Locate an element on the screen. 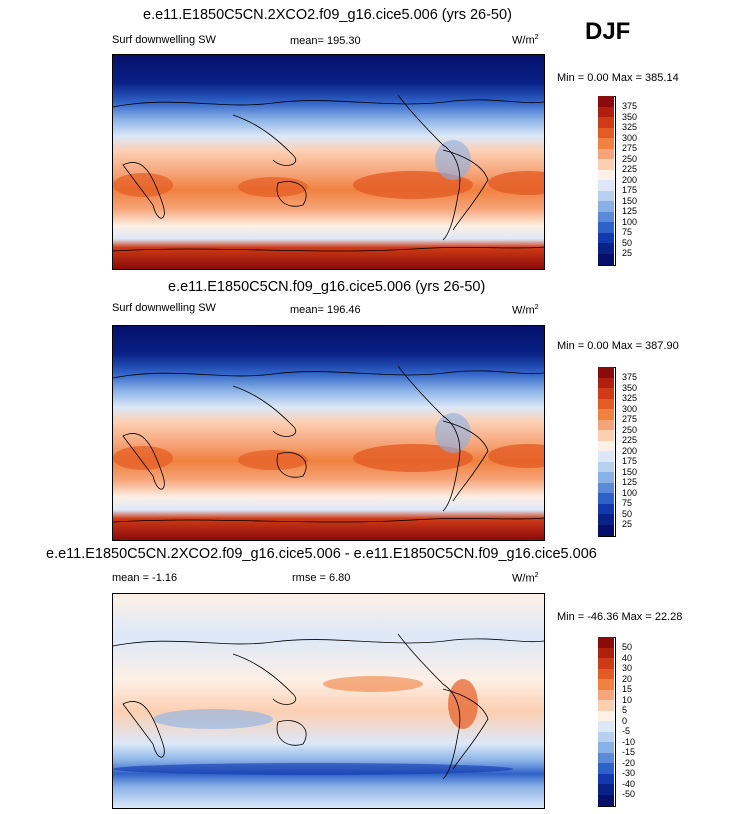  panel1-variable: Surf downwelling SW is located at coordinates (164, 40).